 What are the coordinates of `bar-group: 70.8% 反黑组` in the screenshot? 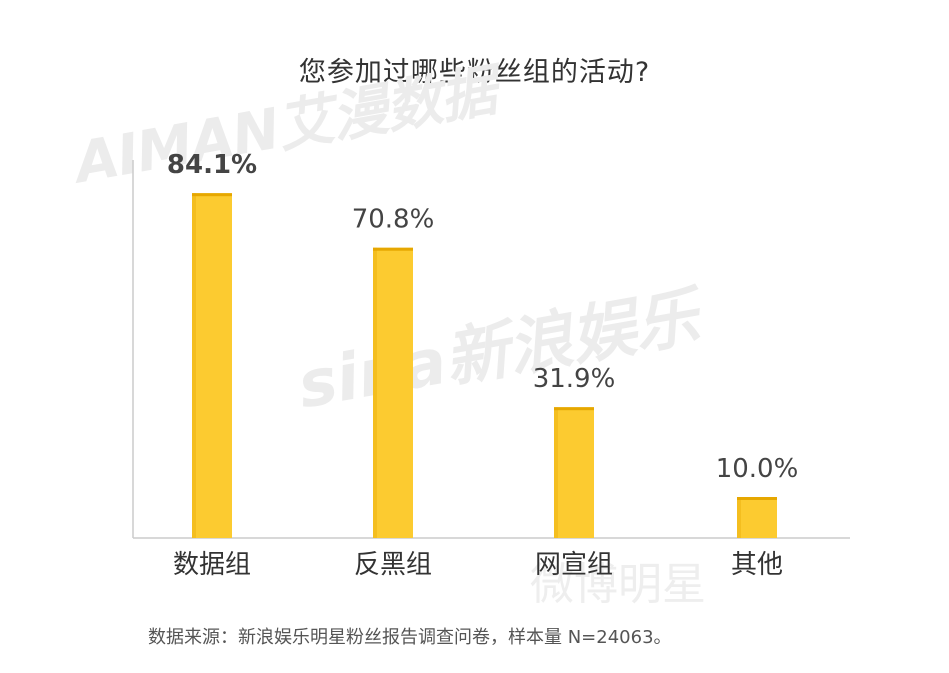 It's located at (393, 392).